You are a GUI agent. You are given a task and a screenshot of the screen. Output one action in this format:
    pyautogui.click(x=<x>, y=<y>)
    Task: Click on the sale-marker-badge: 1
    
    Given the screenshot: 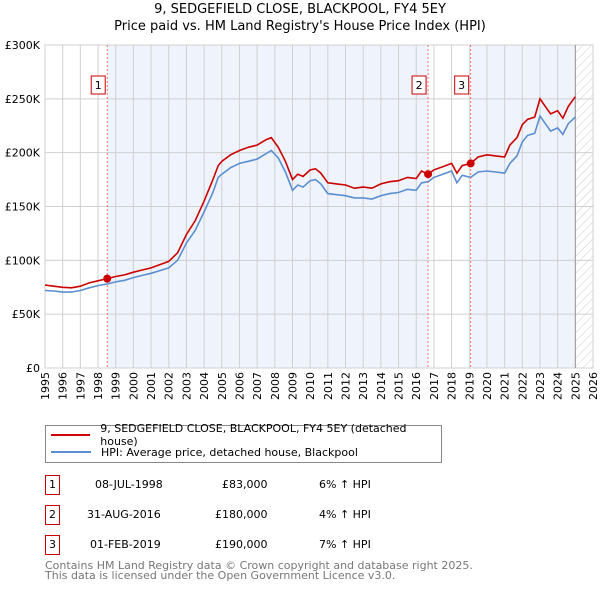 What is the action you would take?
    pyautogui.click(x=52, y=485)
    